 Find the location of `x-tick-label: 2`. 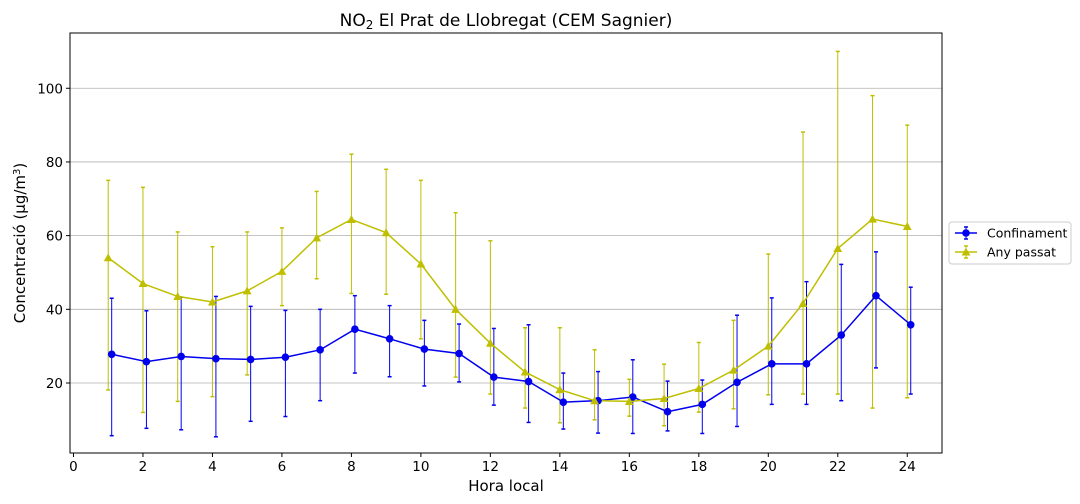

x-tick-label: 2 is located at coordinates (143, 467).